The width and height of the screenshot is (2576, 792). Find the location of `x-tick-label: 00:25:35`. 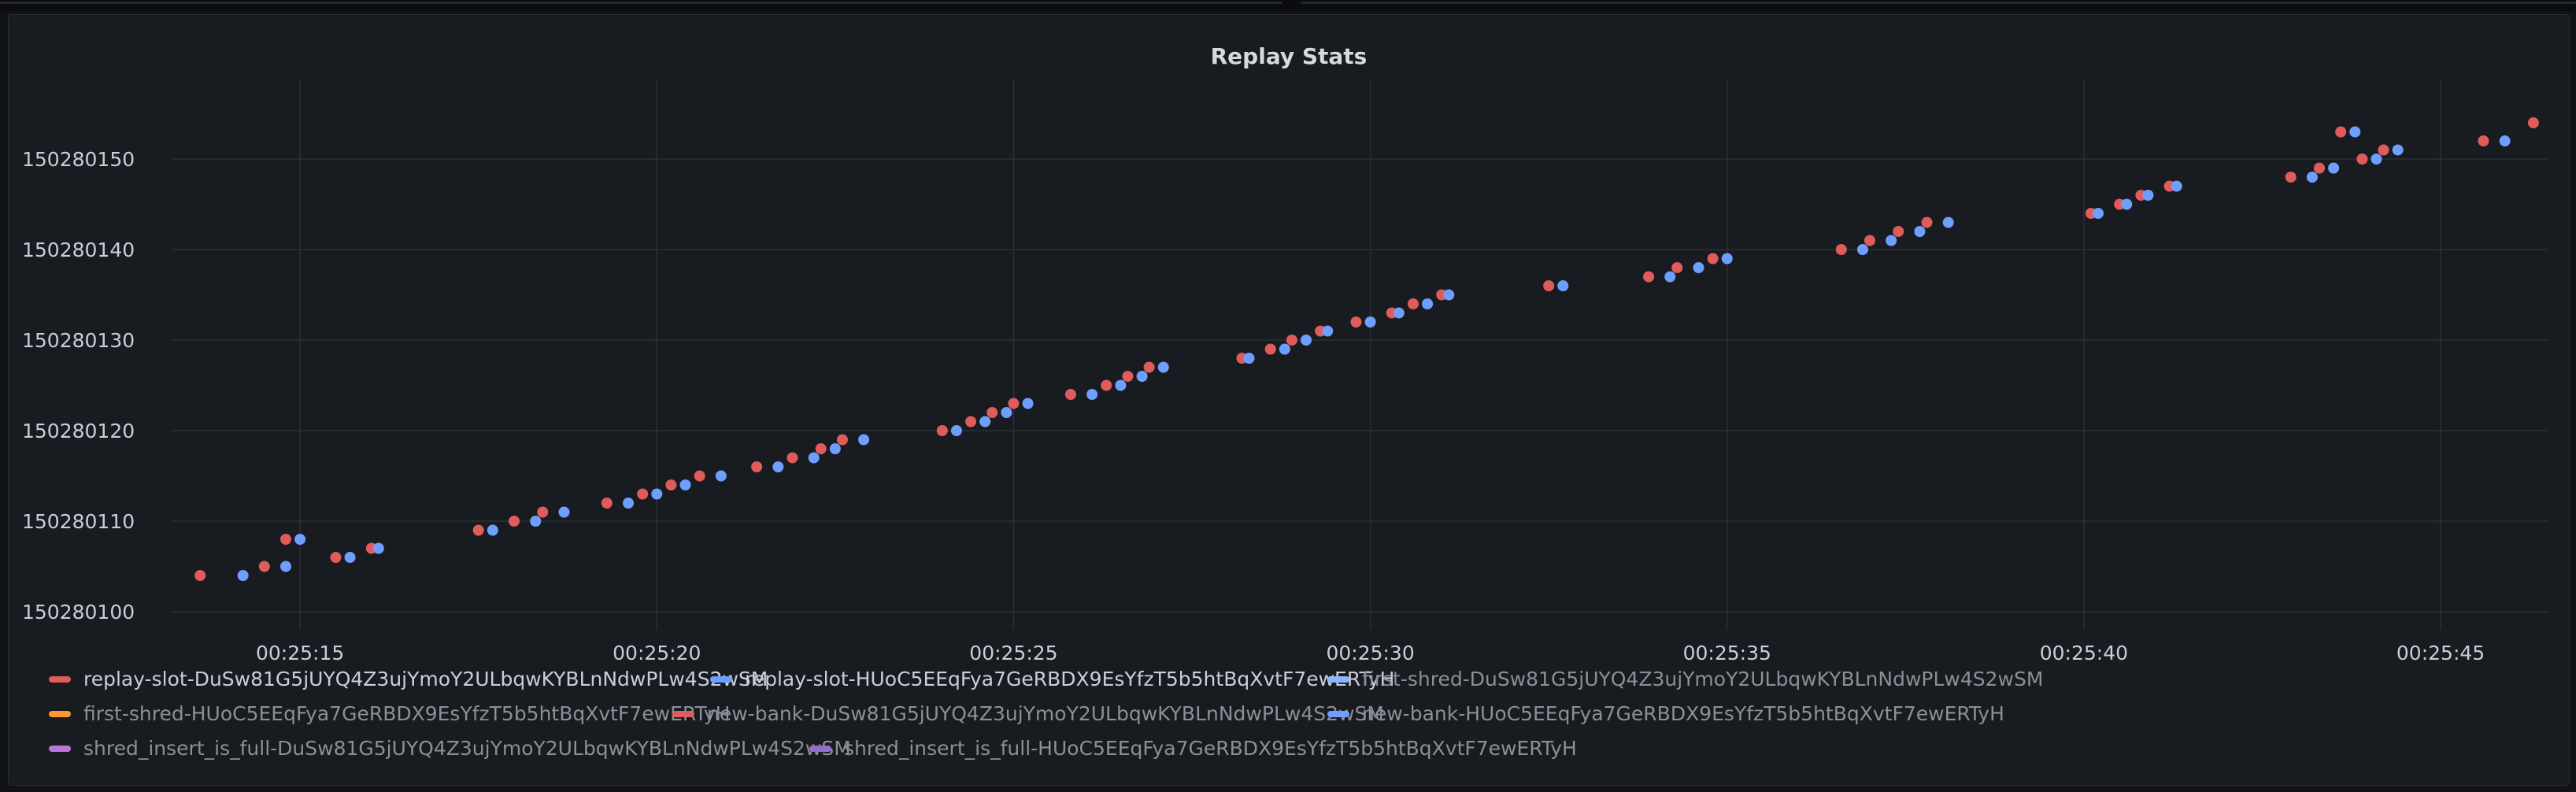

x-tick-label: 00:25:35 is located at coordinates (1727, 653).